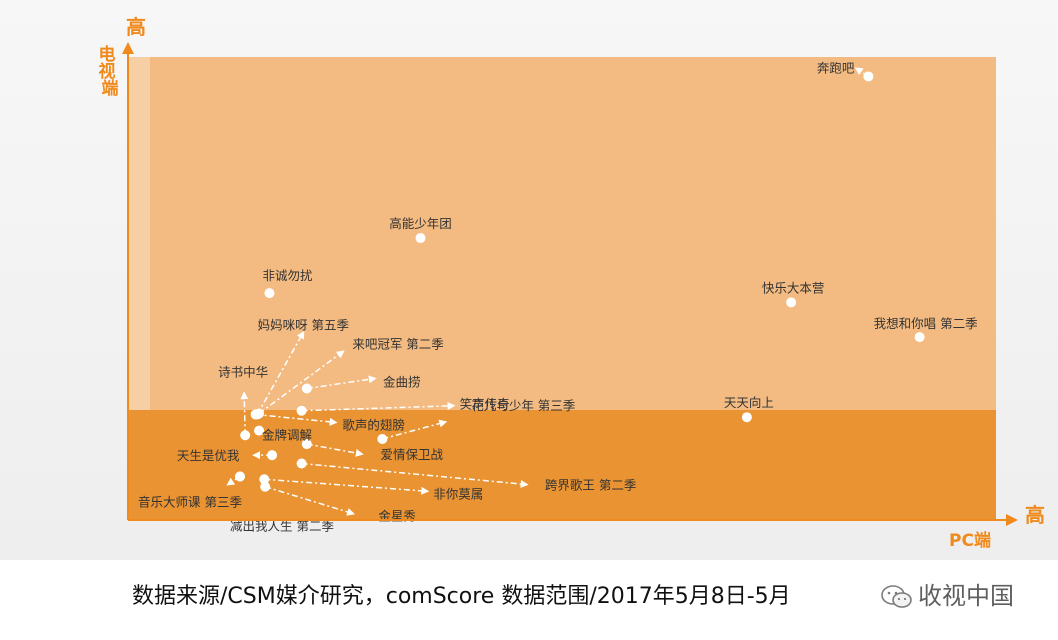  I want to click on watermark-text: 收视中国, so click(966, 596).